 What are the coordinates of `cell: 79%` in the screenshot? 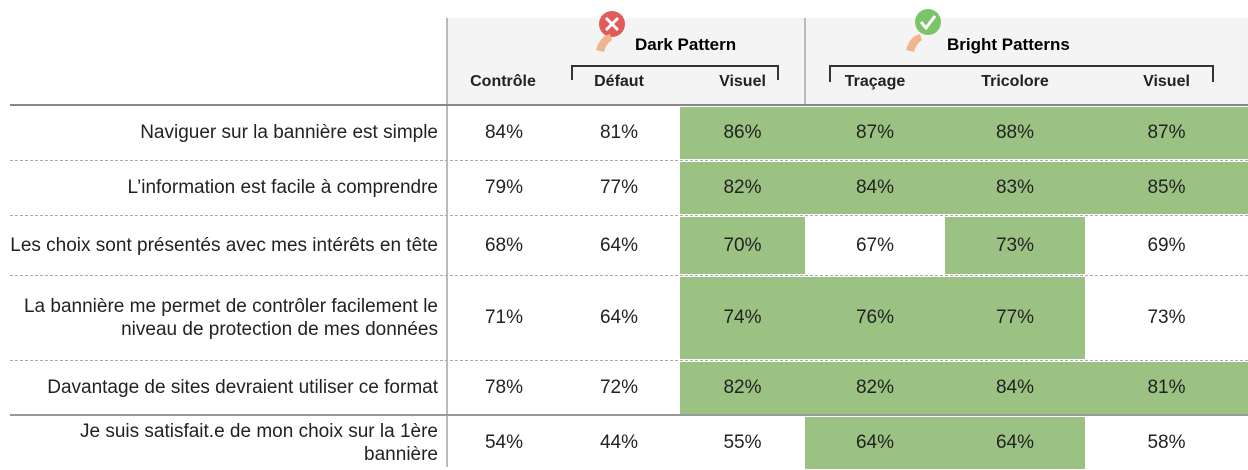 It's located at (504, 187).